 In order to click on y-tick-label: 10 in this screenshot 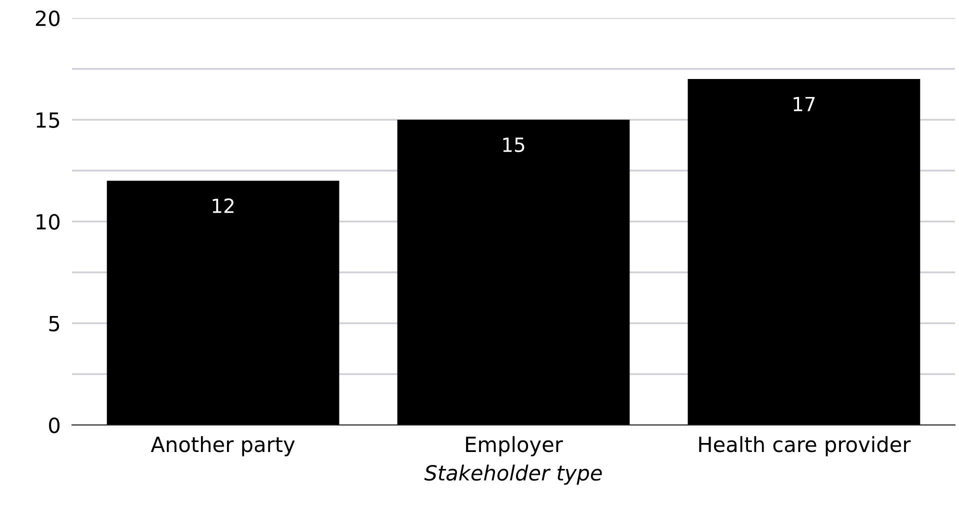, I will do `click(48, 222)`.